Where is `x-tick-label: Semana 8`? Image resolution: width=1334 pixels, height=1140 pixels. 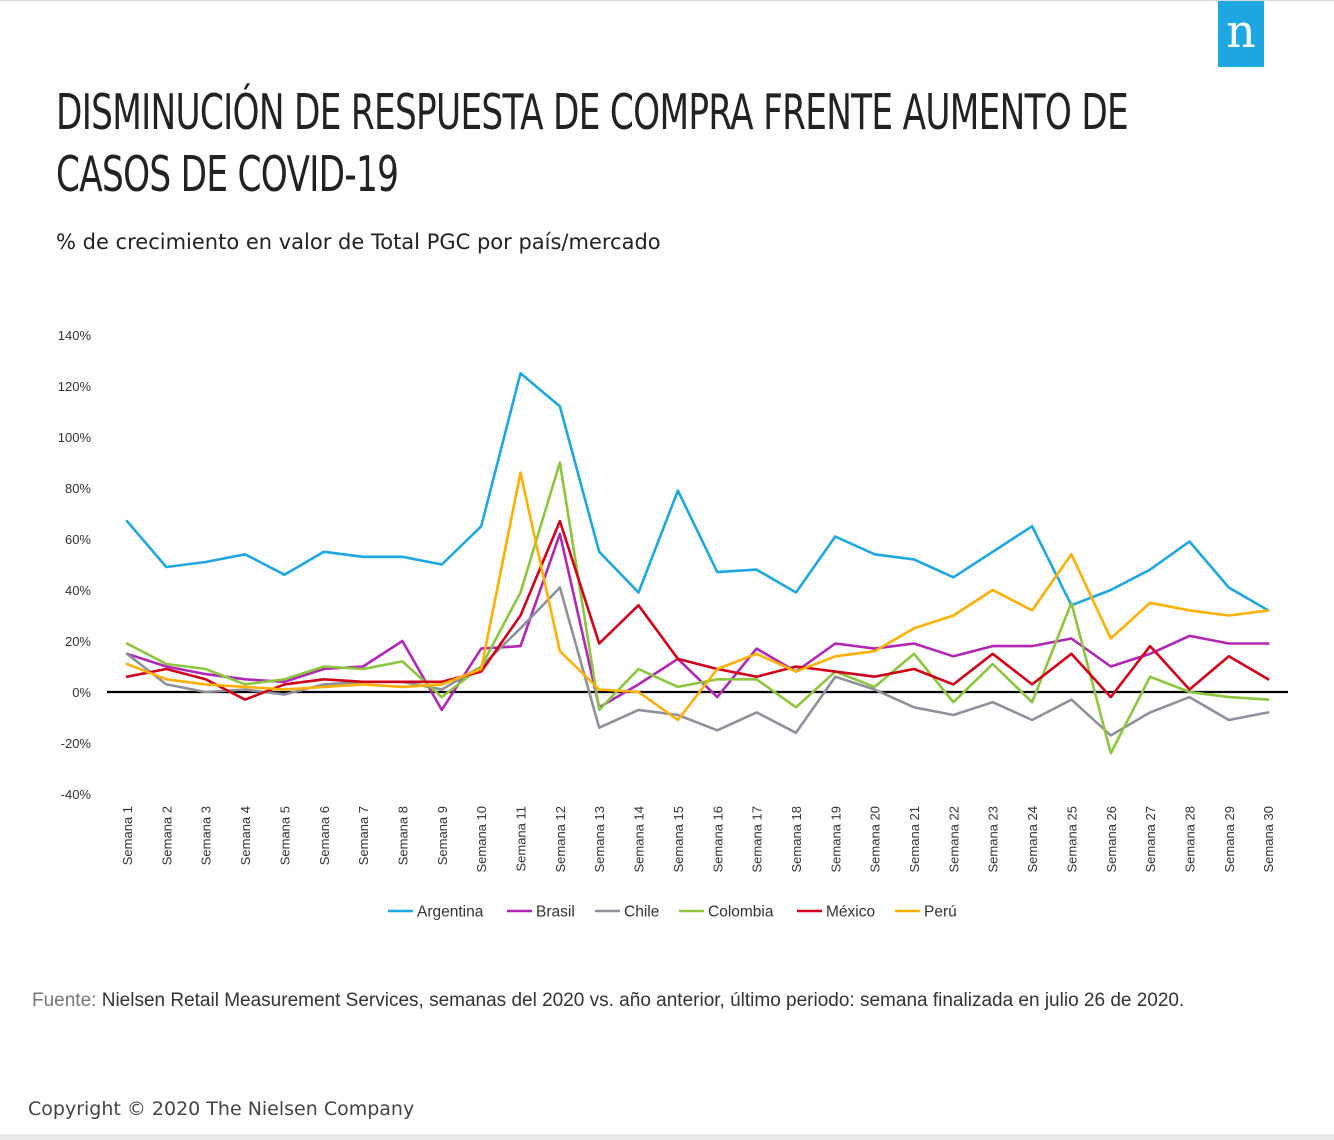
x-tick-label: Semana 8 is located at coordinates (402, 835).